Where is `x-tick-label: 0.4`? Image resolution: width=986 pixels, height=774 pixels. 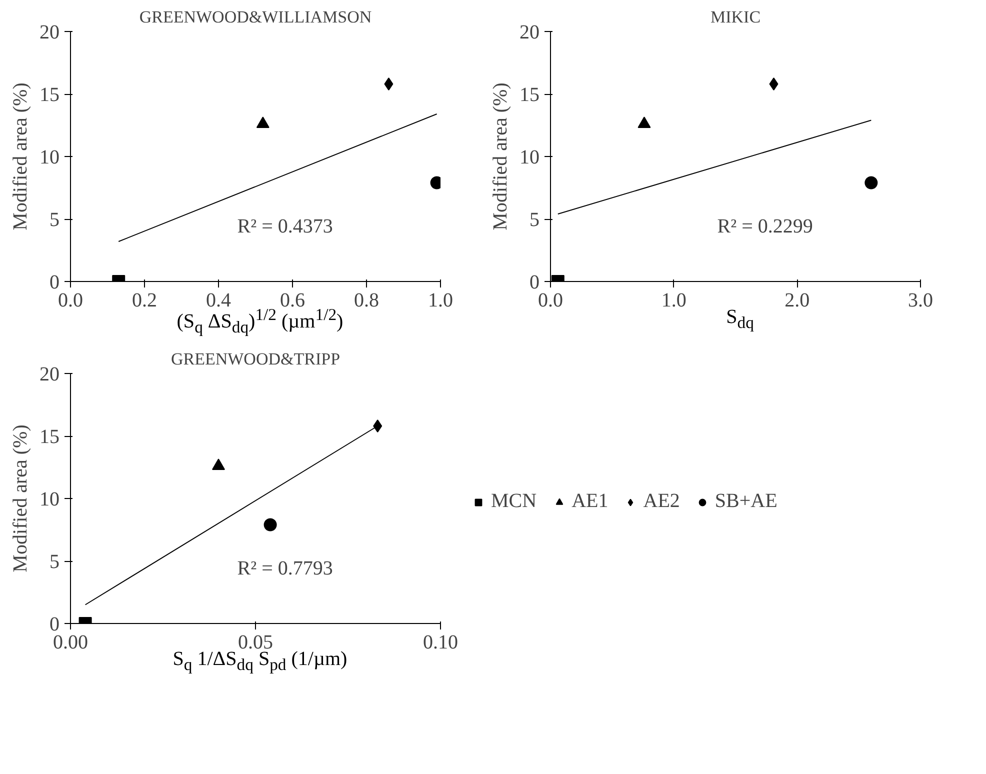
x-tick-label: 0.4 is located at coordinates (218, 301).